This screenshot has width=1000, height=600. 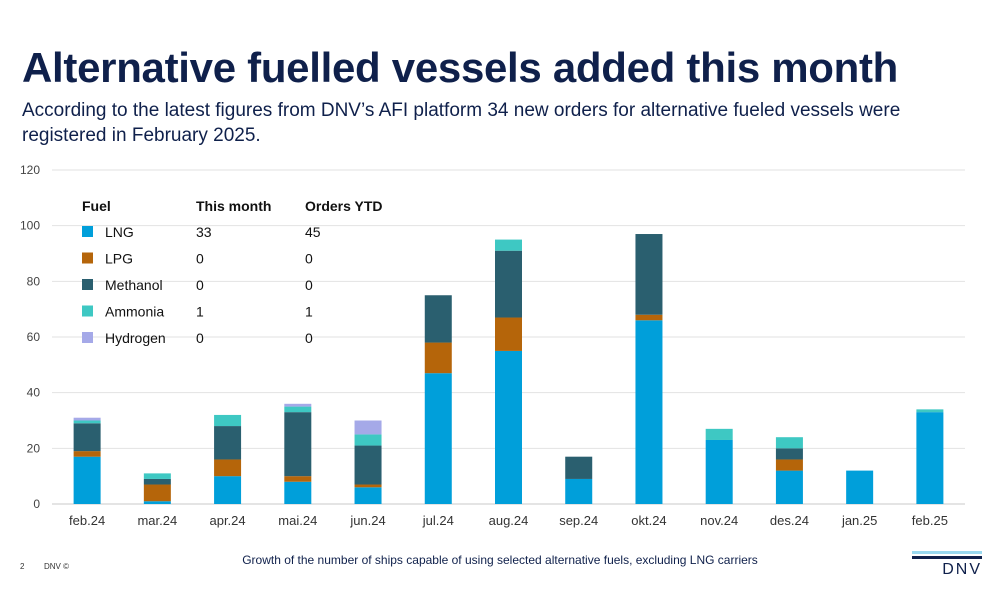 What do you see at coordinates (134, 312) in the screenshot?
I see `legend-fuel-label: Ammonia` at bounding box center [134, 312].